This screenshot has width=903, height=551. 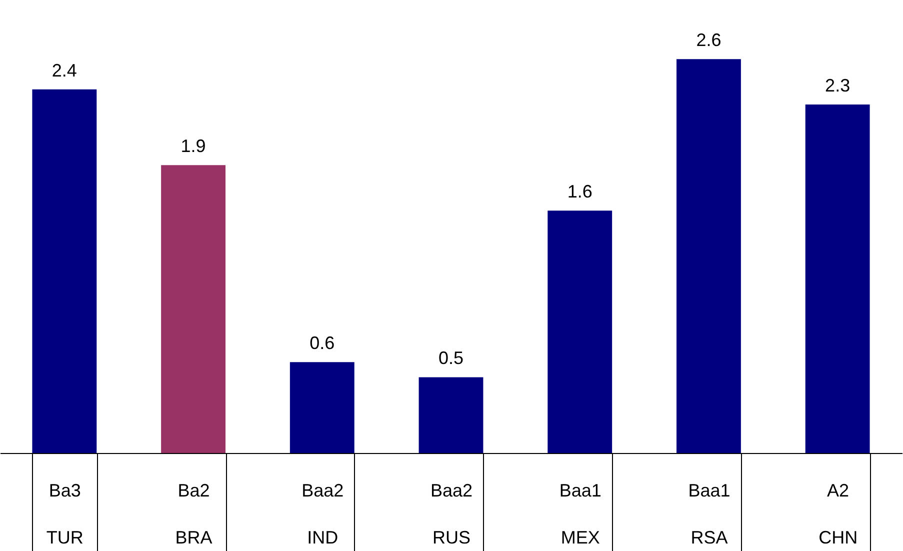 What do you see at coordinates (837, 86) in the screenshot?
I see `data-label: 2.3` at bounding box center [837, 86].